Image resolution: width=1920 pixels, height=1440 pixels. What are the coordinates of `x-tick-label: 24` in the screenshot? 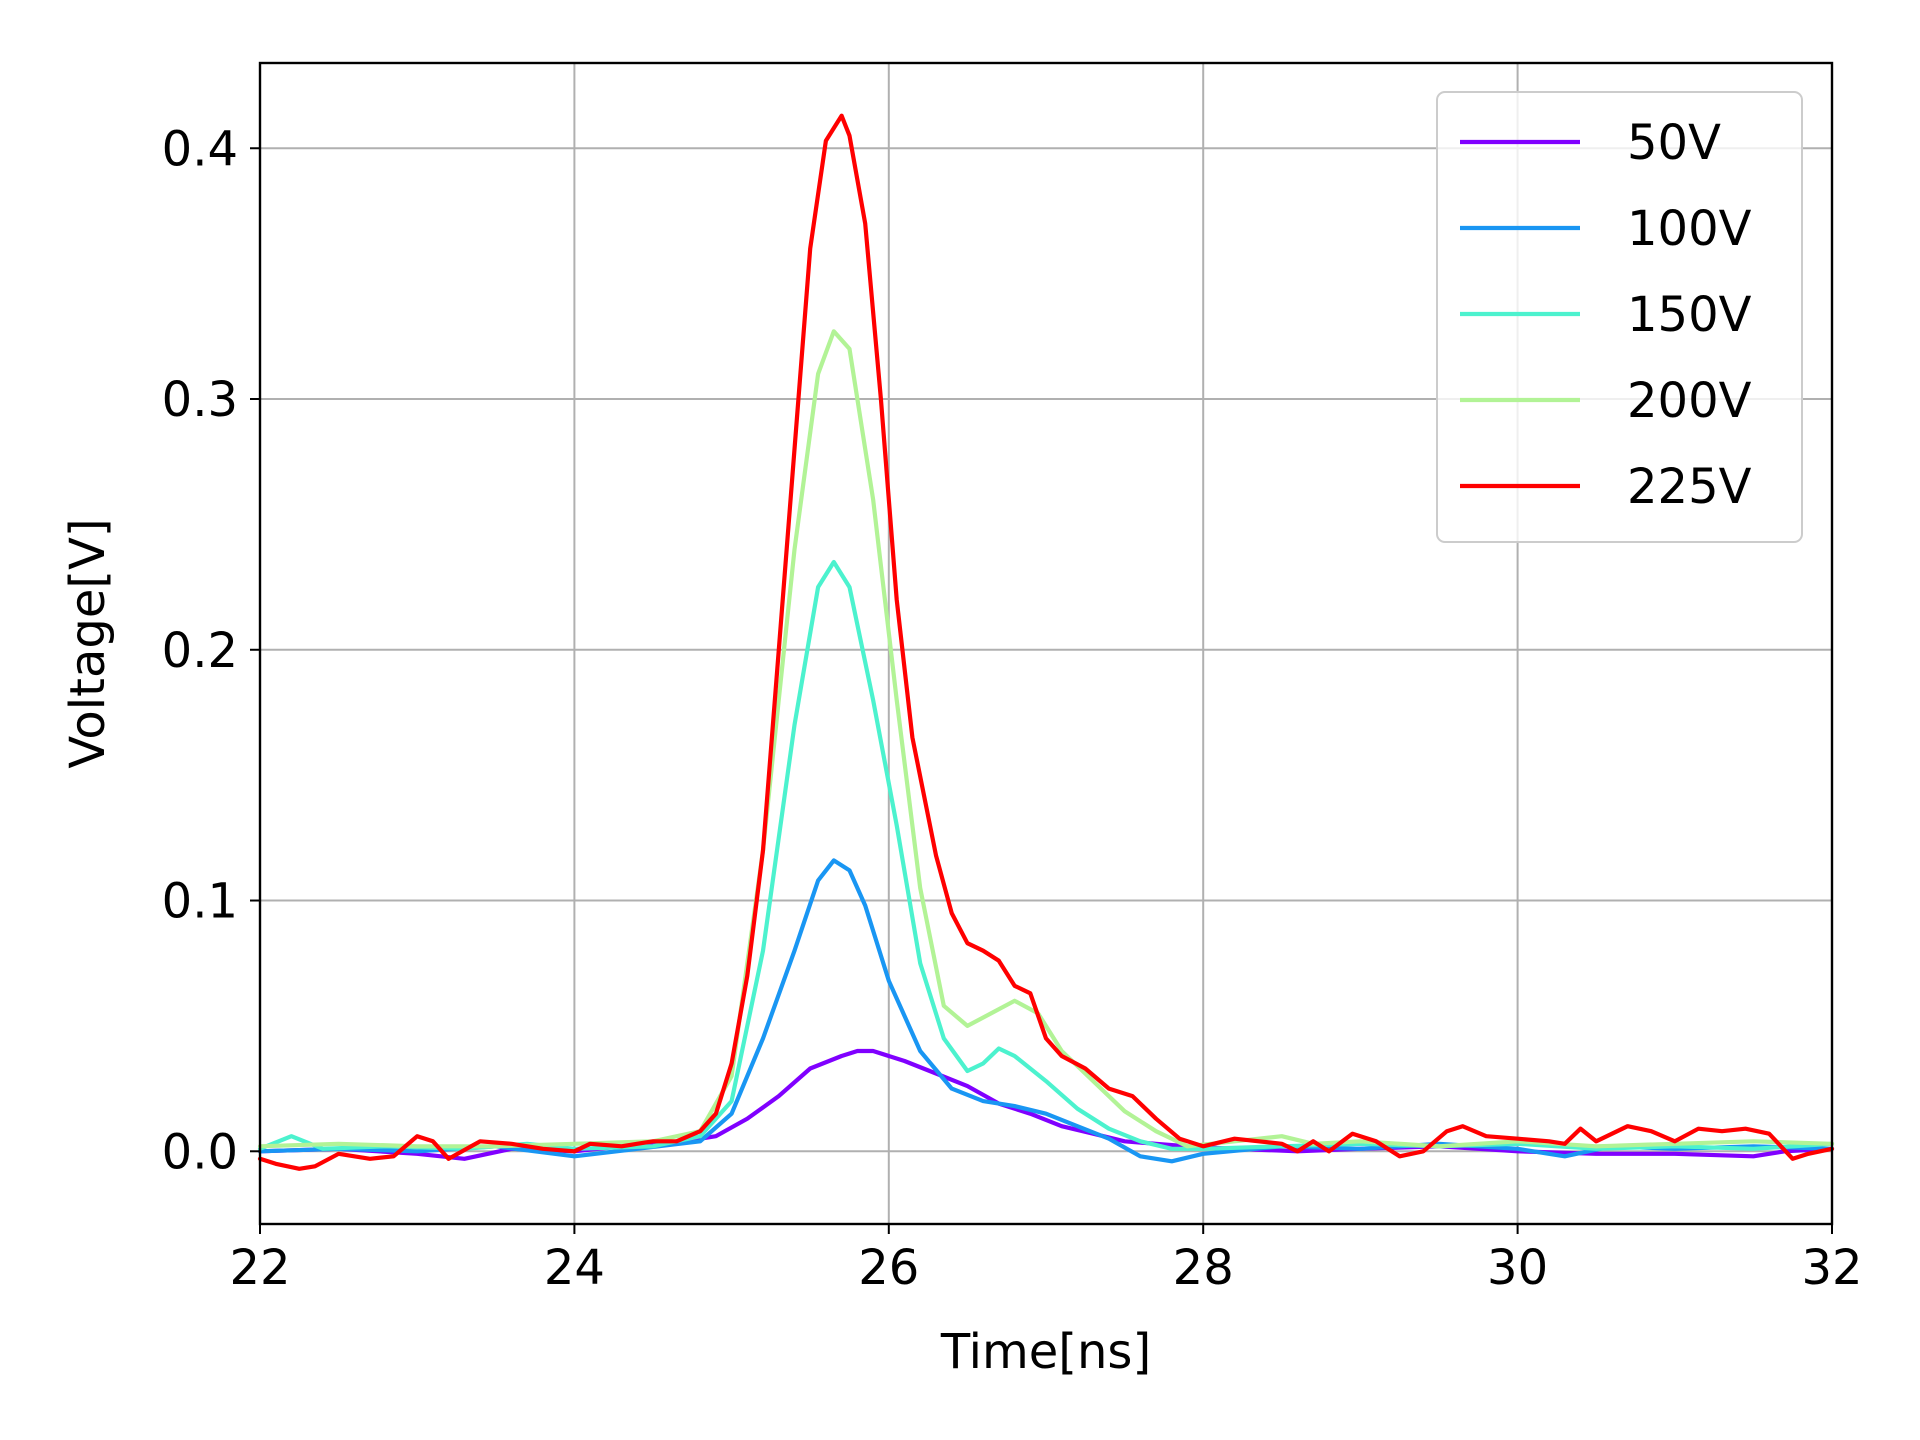 It's located at (574, 1268).